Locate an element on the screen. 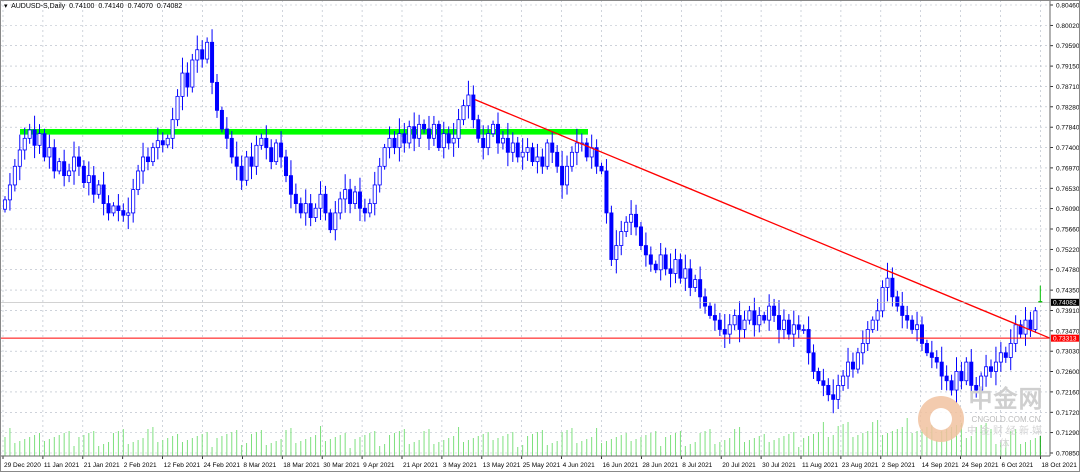 The width and height of the screenshot is (1080, 472). x-tick-label: 2 Sep 2021 is located at coordinates (899, 465).